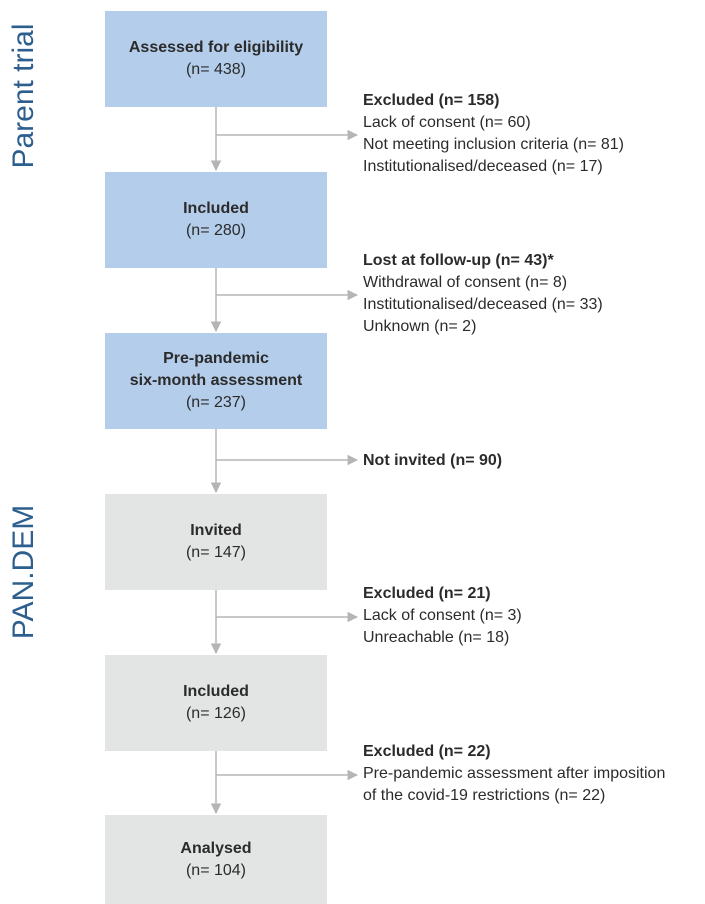 This screenshot has width=705, height=904. What do you see at coordinates (216, 552) in the screenshot?
I see `box-count: (n= 147)` at bounding box center [216, 552].